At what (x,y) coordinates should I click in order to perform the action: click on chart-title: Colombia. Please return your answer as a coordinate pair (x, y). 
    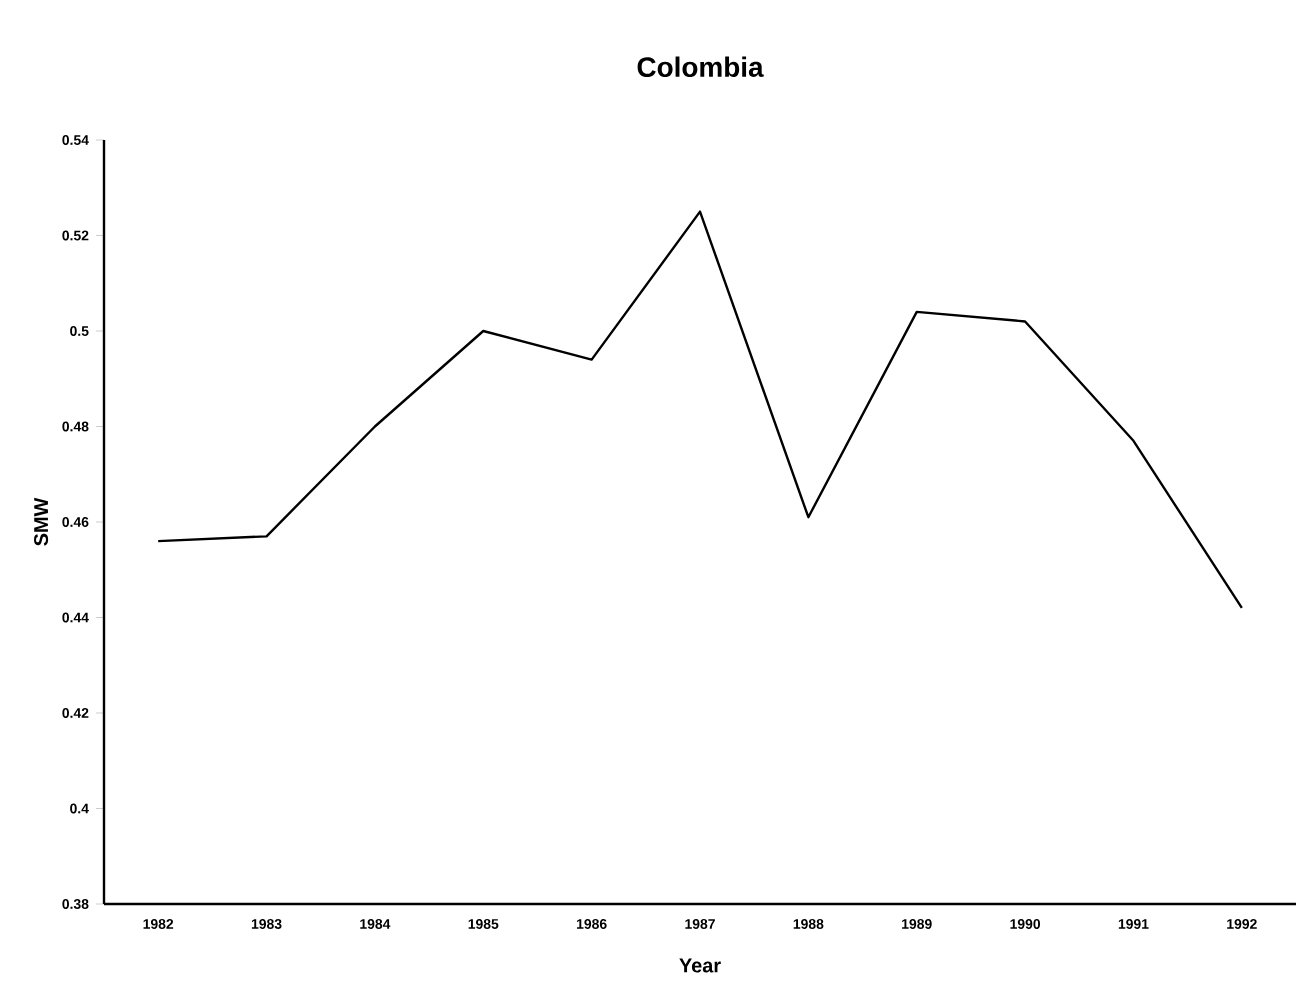
    Looking at the image, I should click on (700, 67).